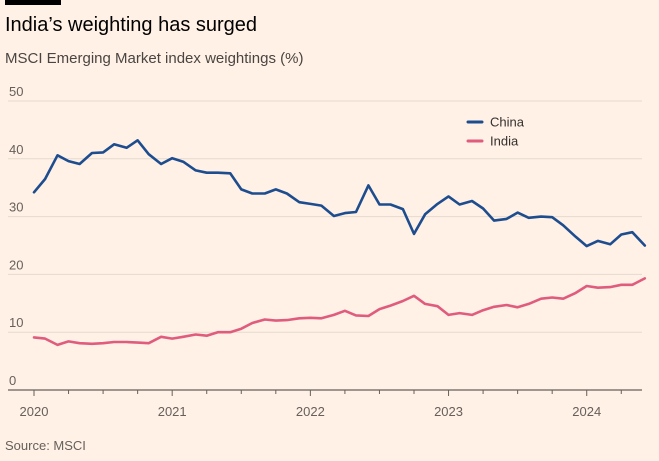 Image resolution: width=659 pixels, height=461 pixels. What do you see at coordinates (16, 322) in the screenshot?
I see `y-tick-label-10: 10` at bounding box center [16, 322].